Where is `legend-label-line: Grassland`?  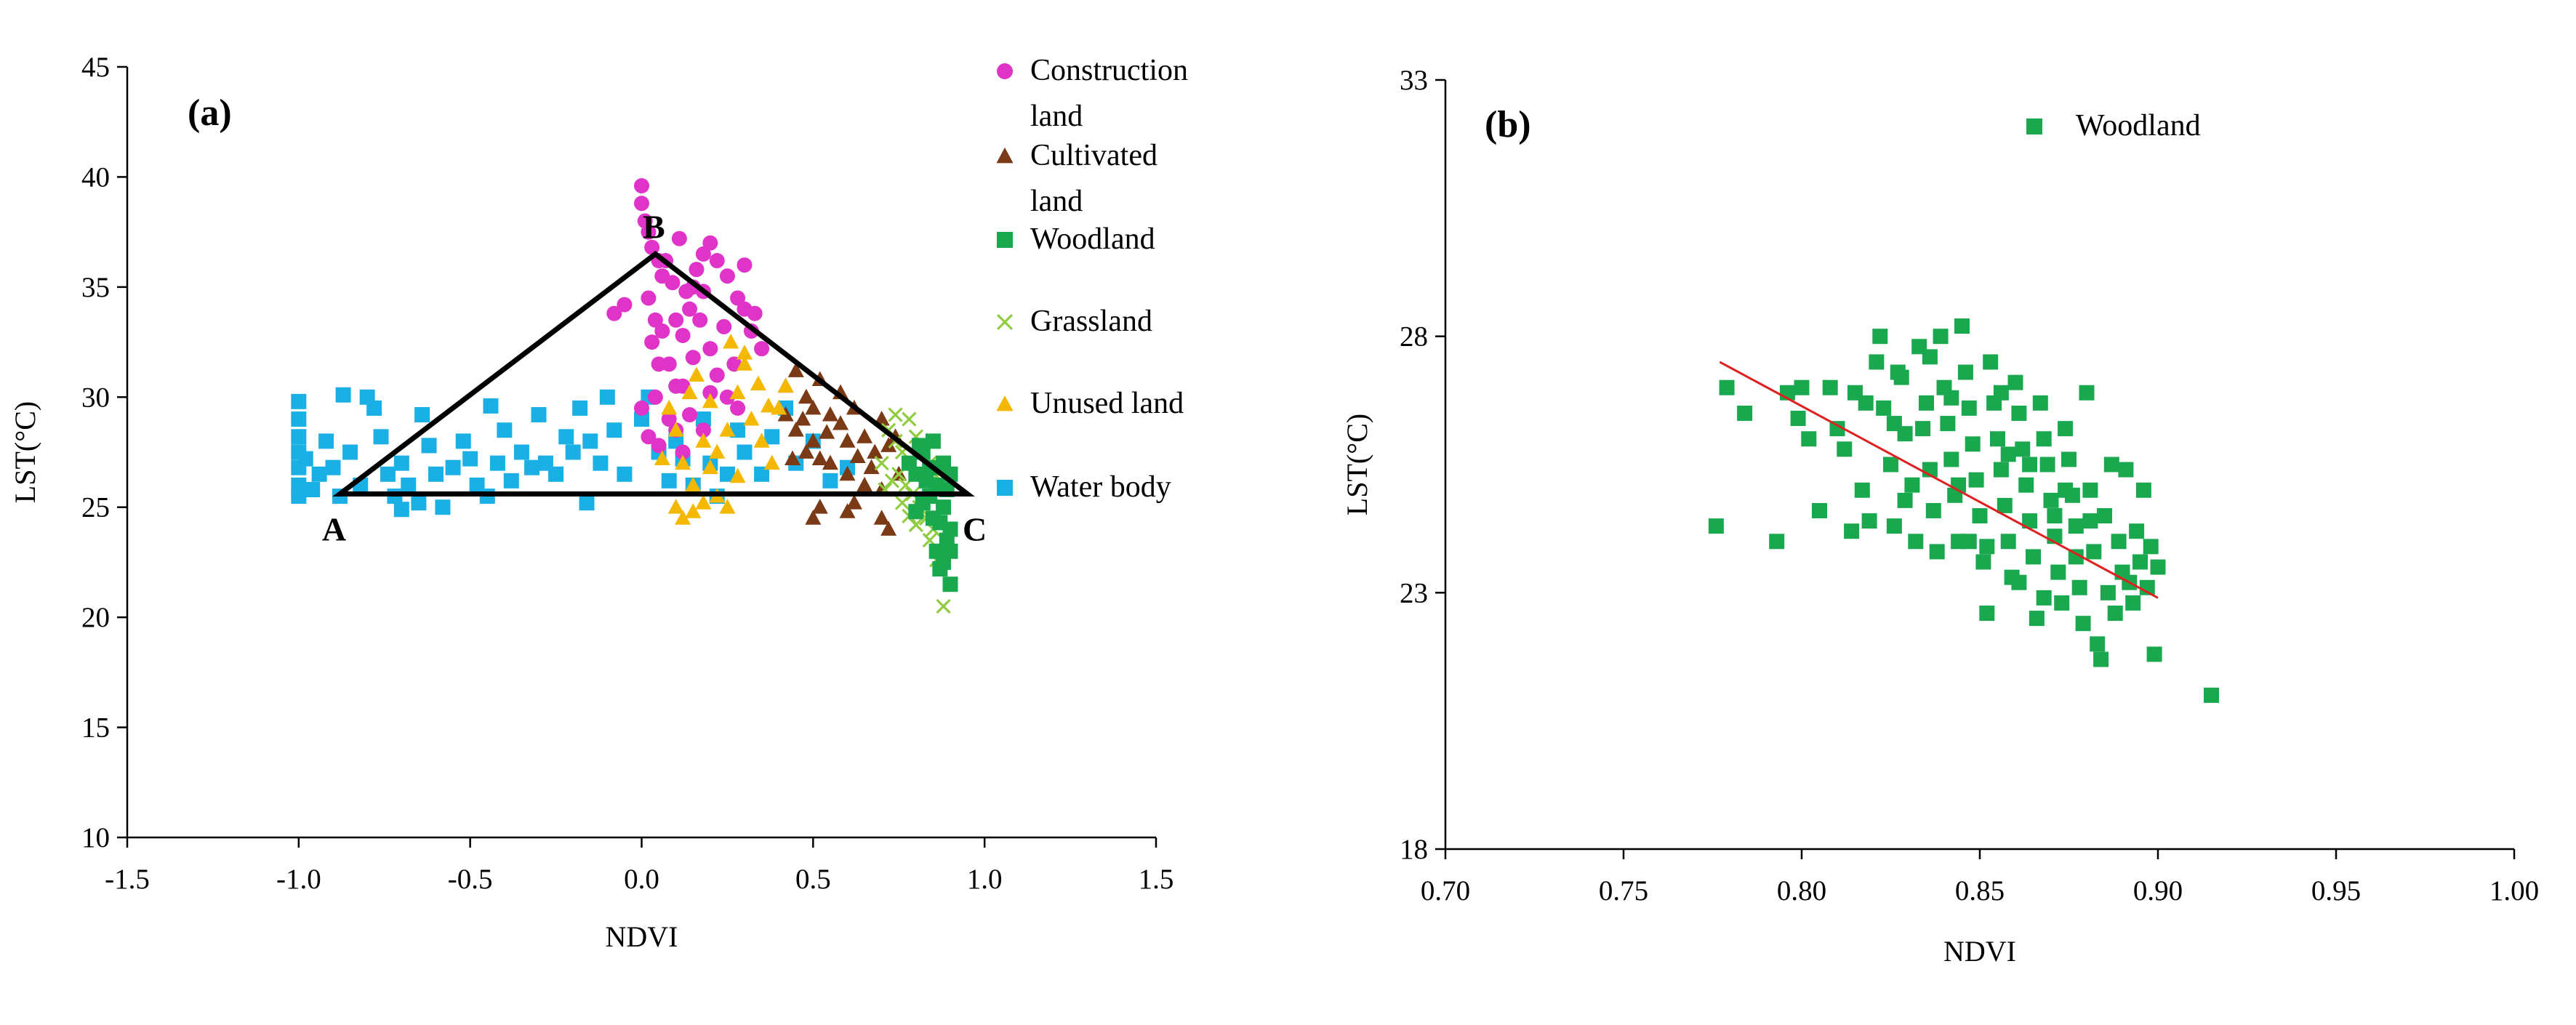
legend-label-line: Grassland is located at coordinates (1091, 321).